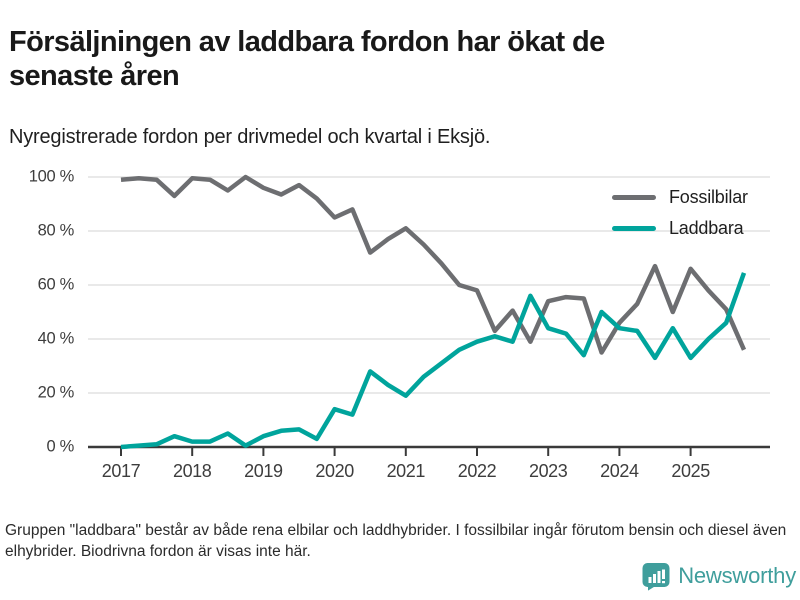 The width and height of the screenshot is (800, 600). I want to click on x-axis-label: 2019, so click(263, 471).